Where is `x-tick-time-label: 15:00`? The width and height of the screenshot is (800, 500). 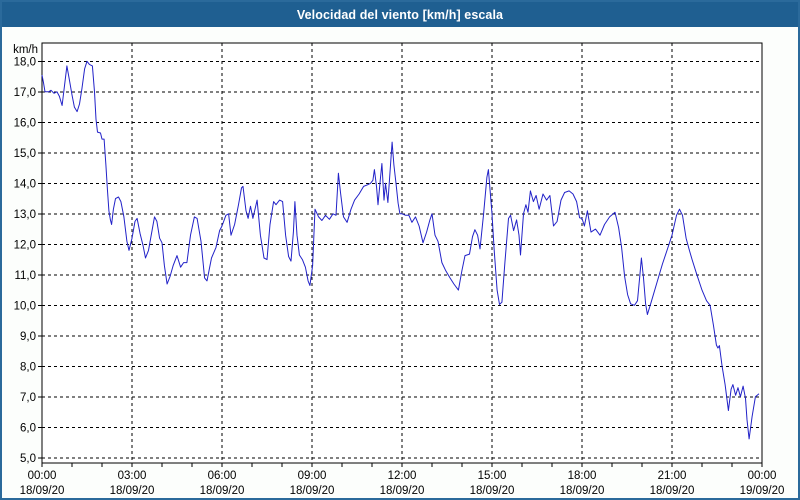 x-tick-time-label: 15:00 is located at coordinates (492, 476).